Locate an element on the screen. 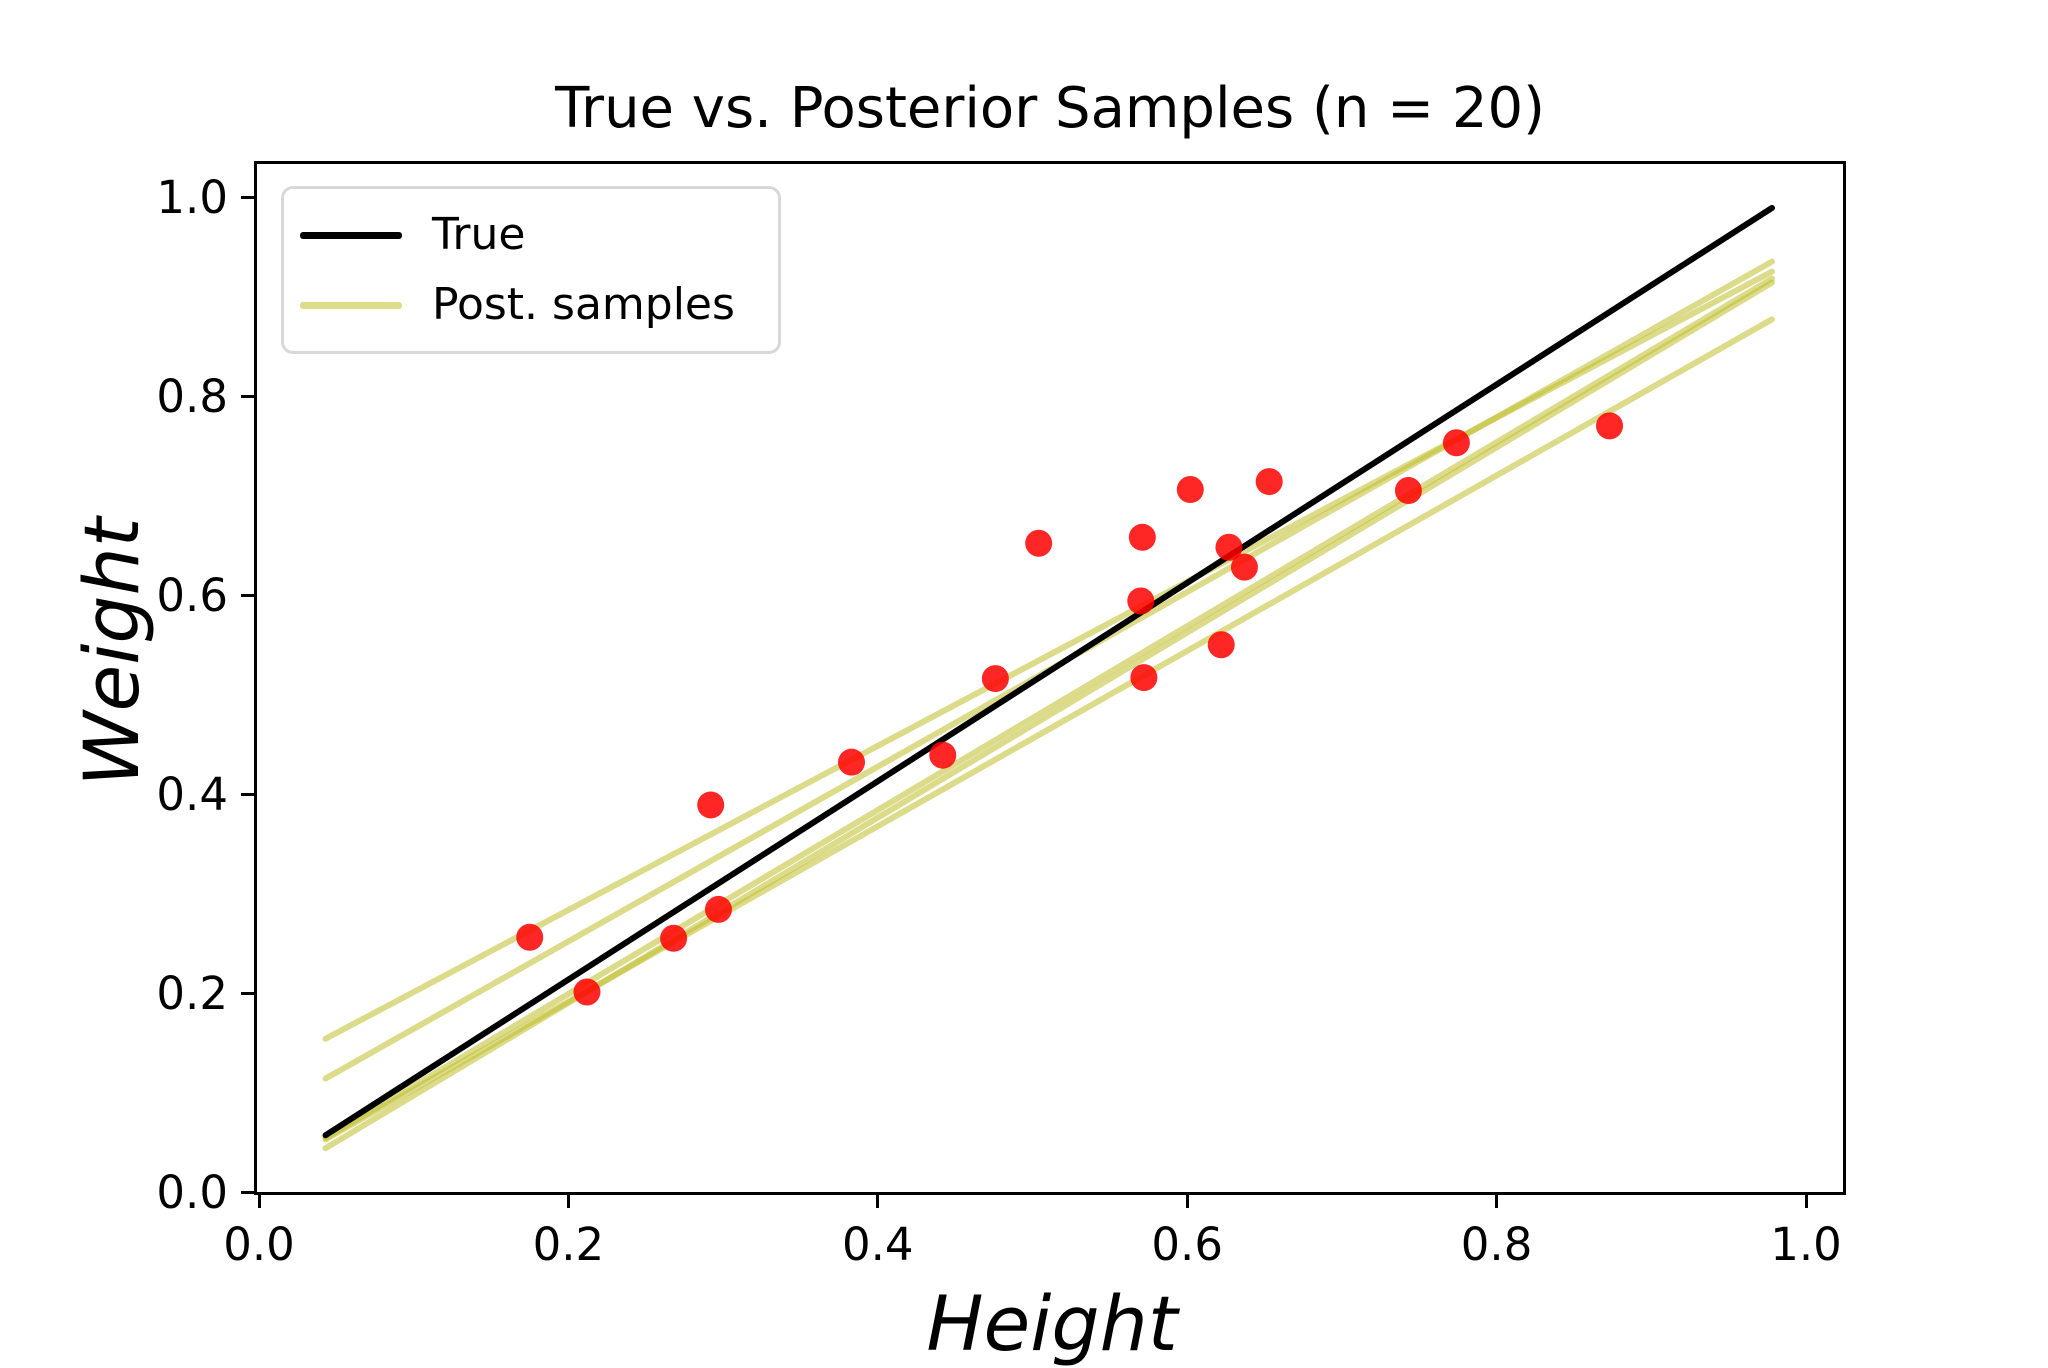 This screenshot has width=2048, height=1368. x-tick-label: 0.4 is located at coordinates (878, 1244).